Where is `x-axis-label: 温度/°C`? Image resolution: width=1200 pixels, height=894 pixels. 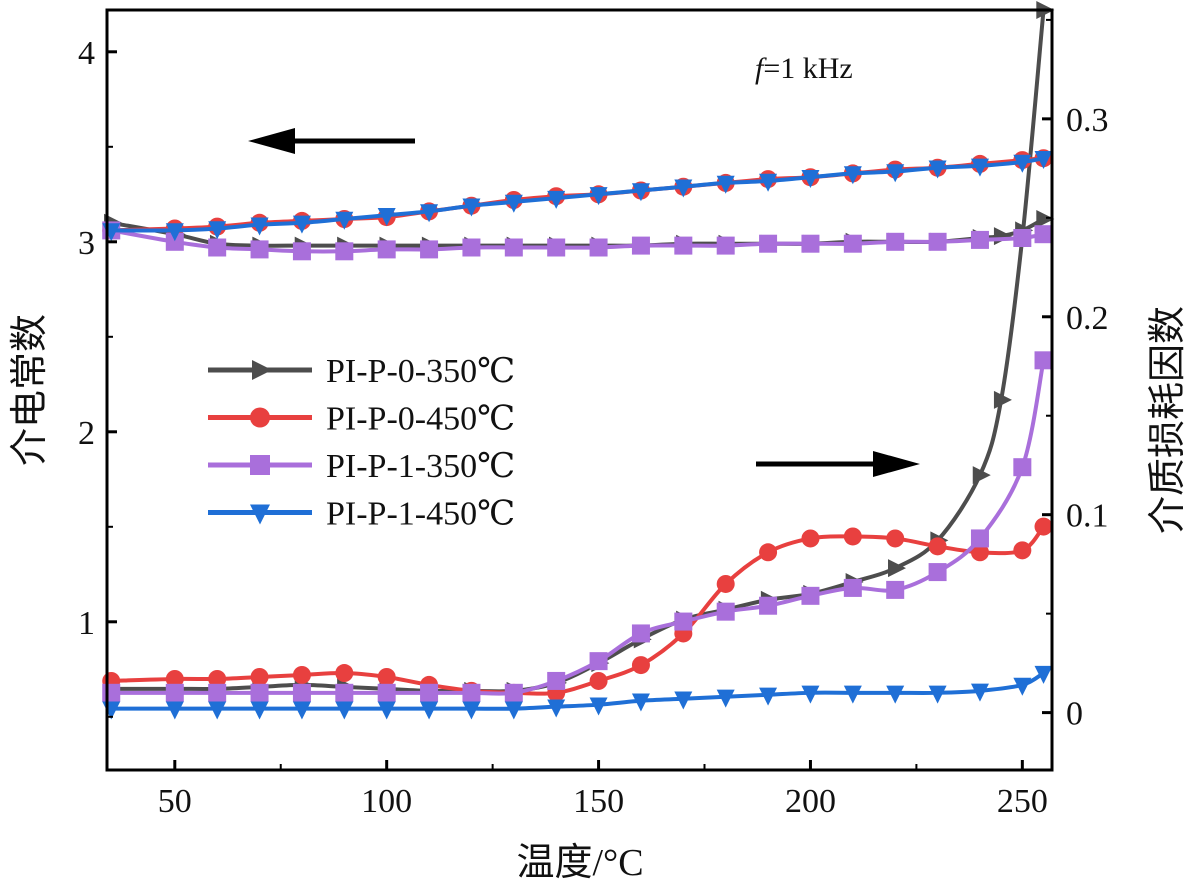 x-axis-label: 温度/°C is located at coordinates (579, 863).